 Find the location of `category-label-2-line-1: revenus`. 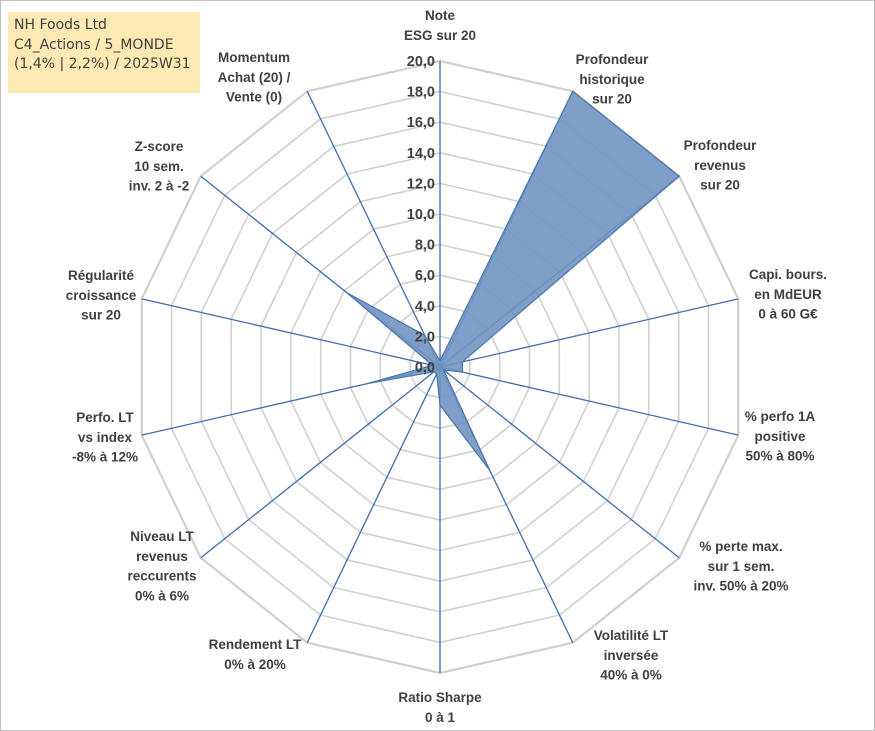

category-label-2-line-1: revenus is located at coordinates (720, 165).